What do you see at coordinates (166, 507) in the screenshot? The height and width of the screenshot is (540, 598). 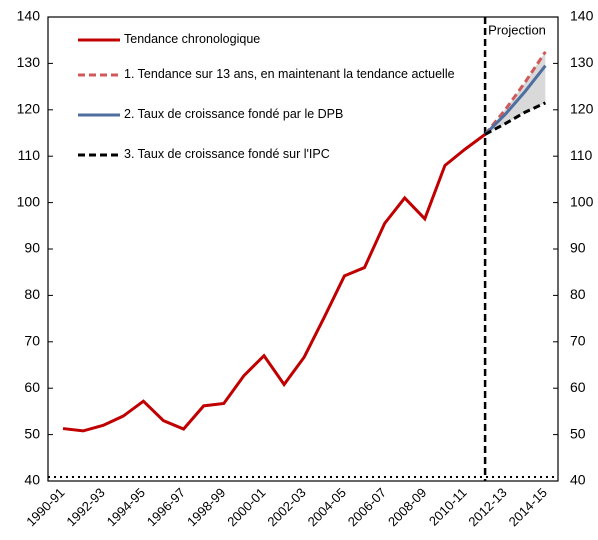 I see `x-tick-label: 1996-97` at bounding box center [166, 507].